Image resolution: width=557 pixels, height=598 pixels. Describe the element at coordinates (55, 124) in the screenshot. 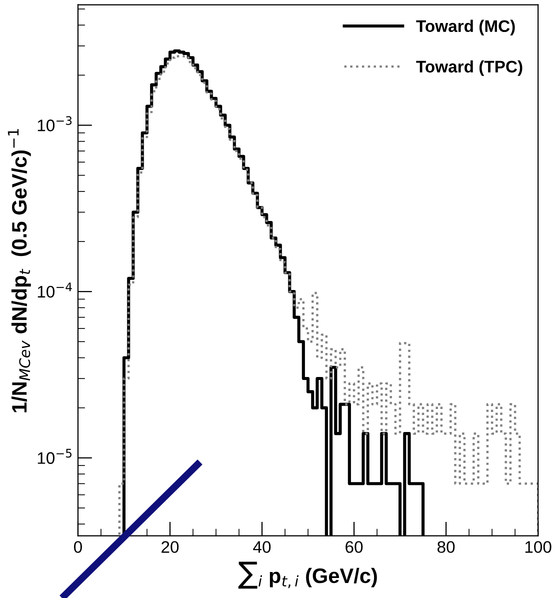

I see `y-tick-label: 10$^{−3}$` at that location.